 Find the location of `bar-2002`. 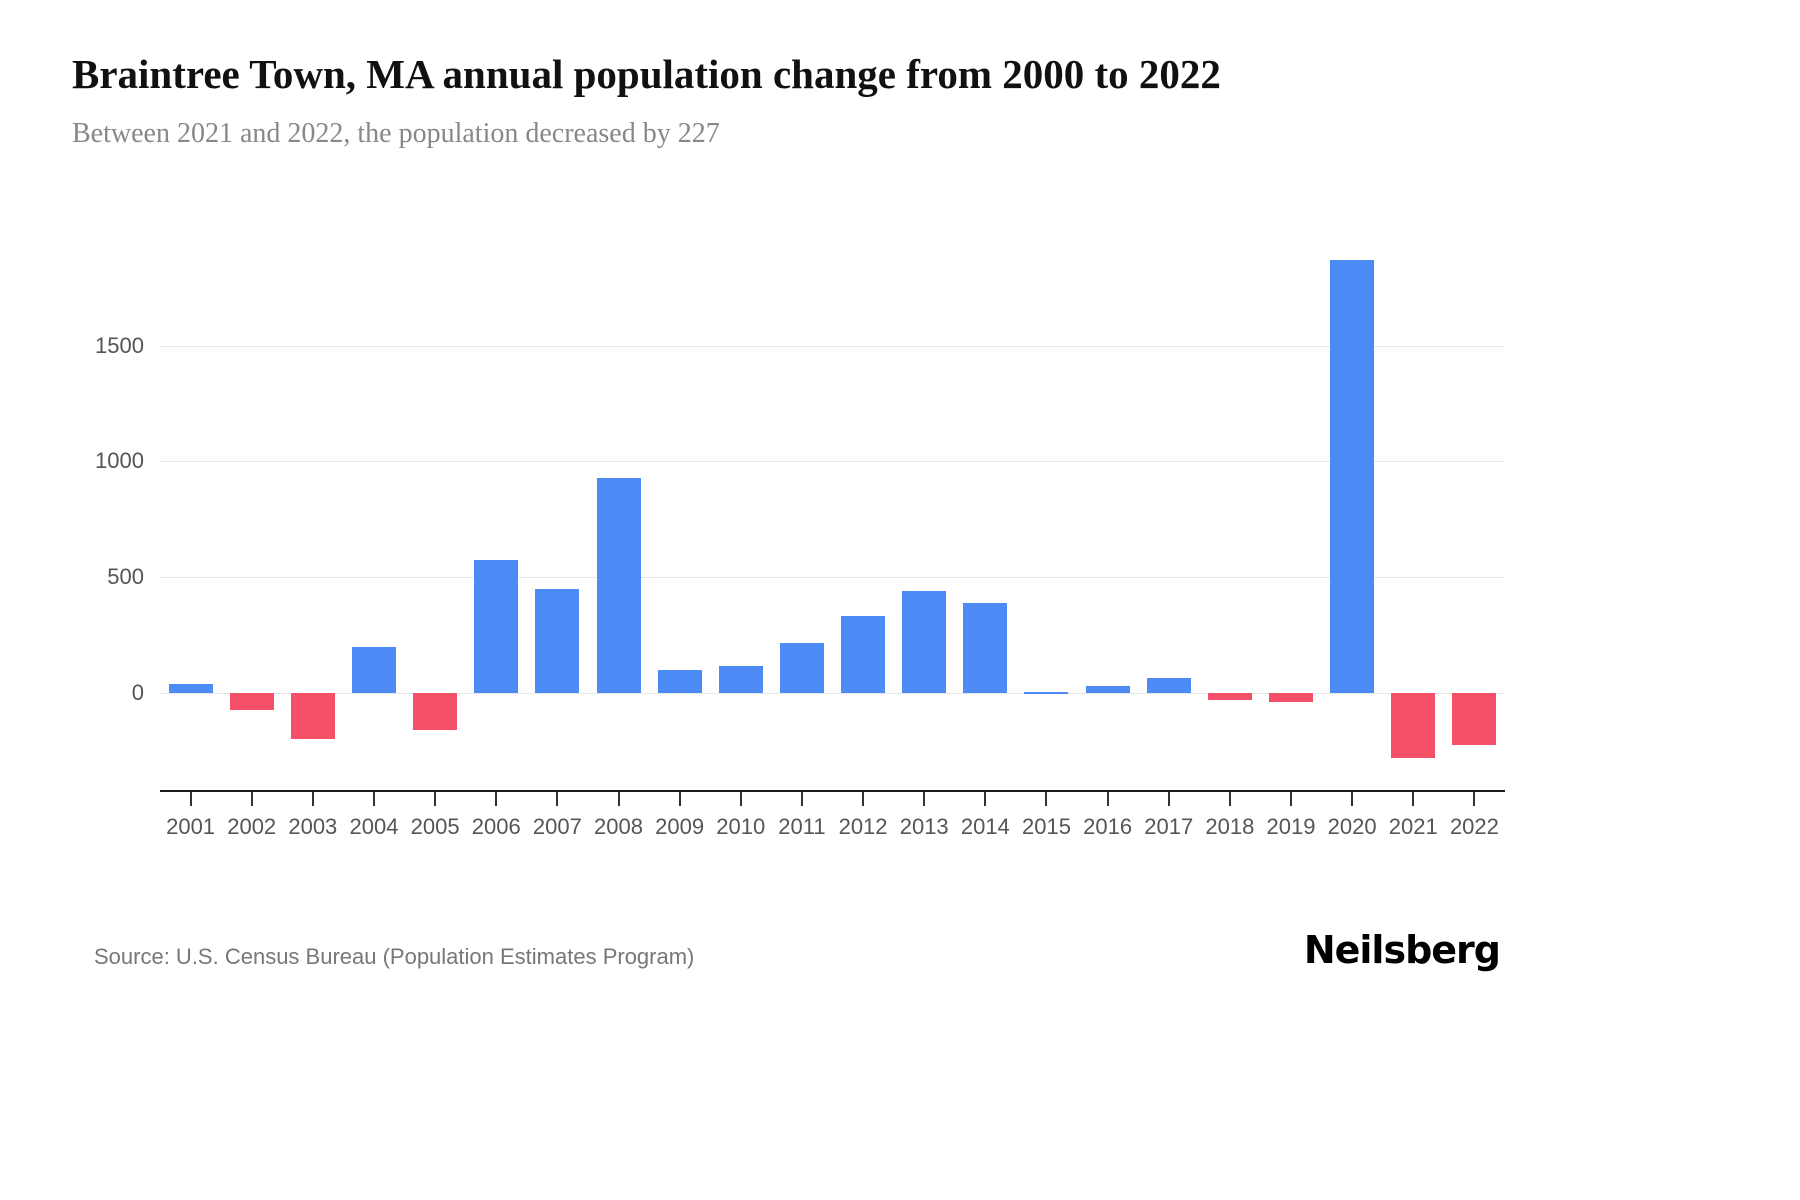

bar-2002 is located at coordinates (251, 701).